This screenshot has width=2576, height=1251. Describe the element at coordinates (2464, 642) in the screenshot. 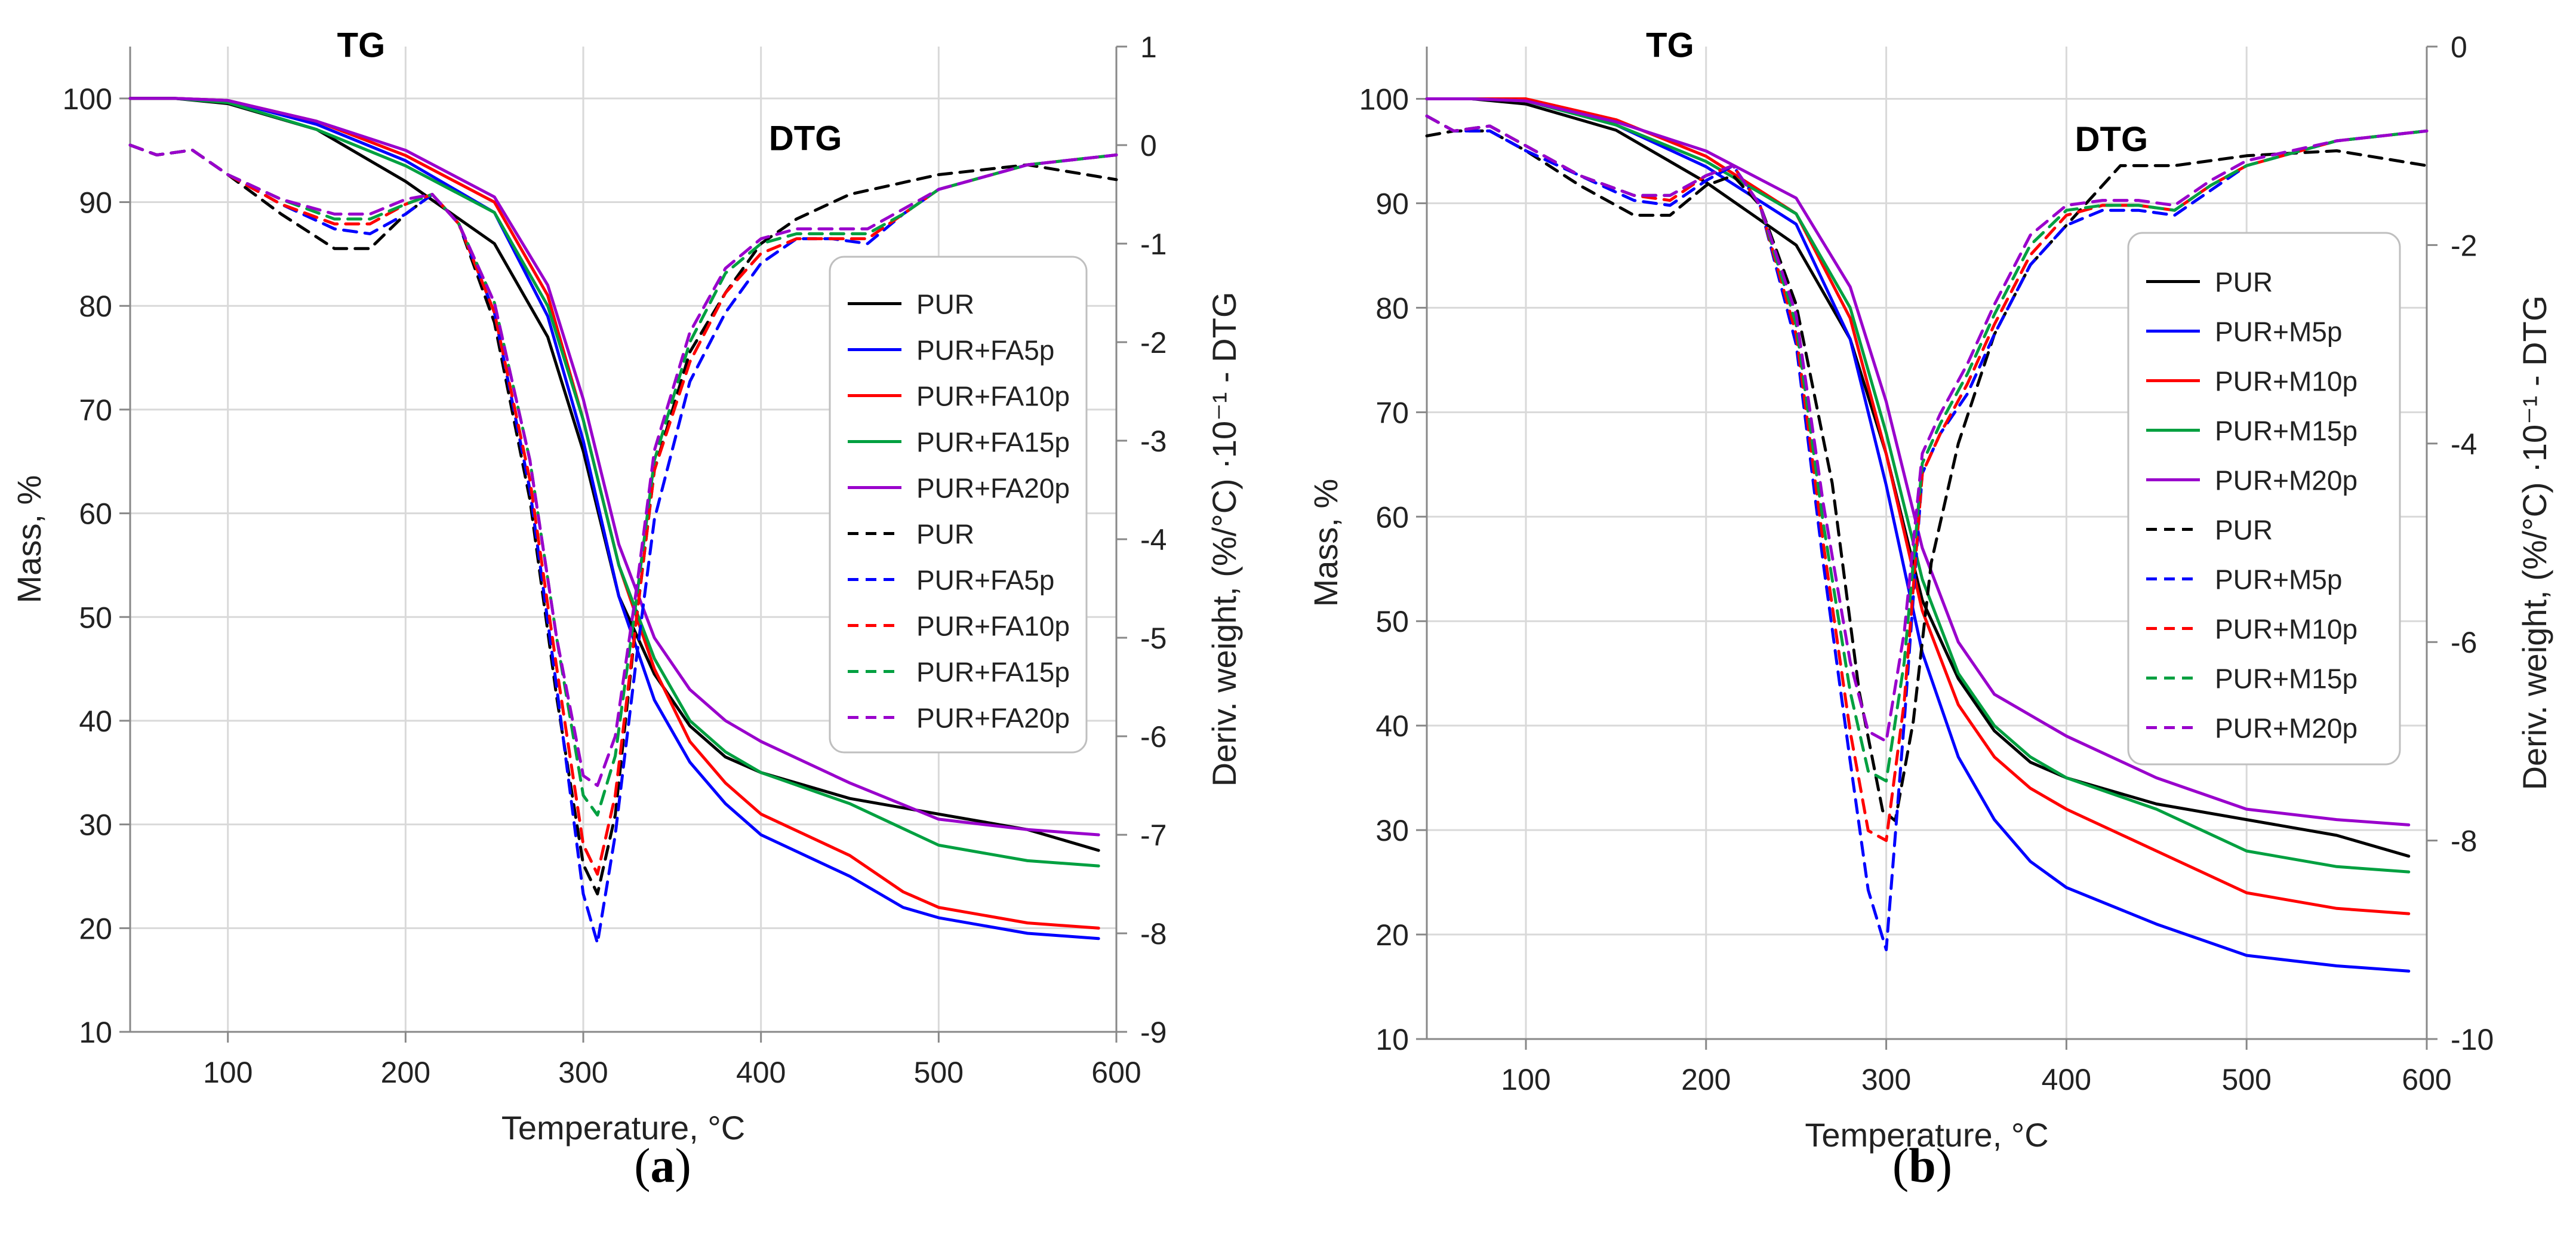

I see `panel-b-y2tick-label-2: -6` at that location.